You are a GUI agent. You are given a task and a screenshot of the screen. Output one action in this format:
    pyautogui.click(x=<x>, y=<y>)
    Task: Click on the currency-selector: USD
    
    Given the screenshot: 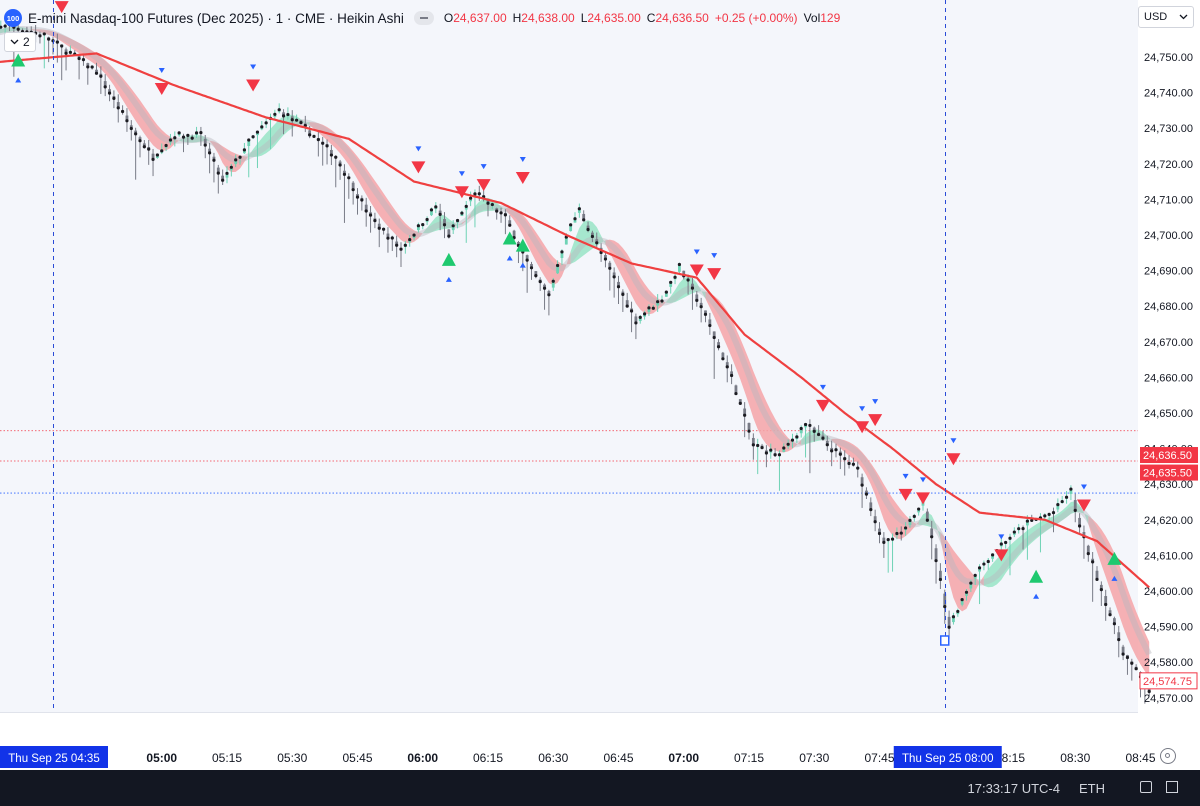 What is the action you would take?
    pyautogui.click(x=1166, y=17)
    